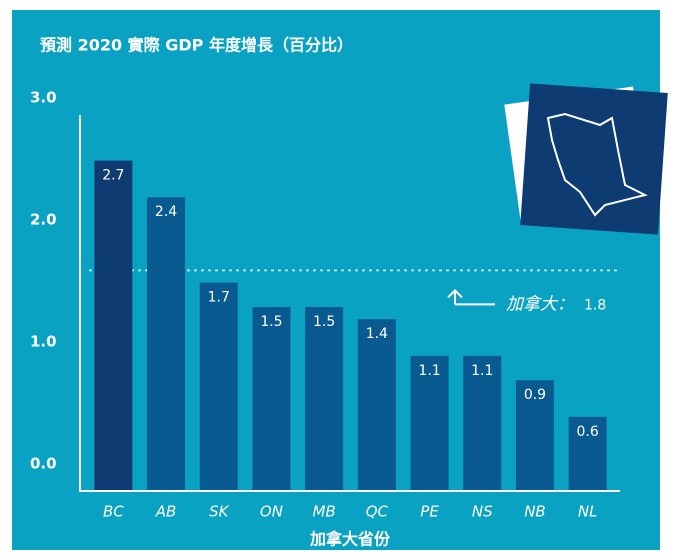 The image size is (673, 560). What do you see at coordinates (219, 512) in the screenshot?
I see `x-tick-label: SK` at bounding box center [219, 512].